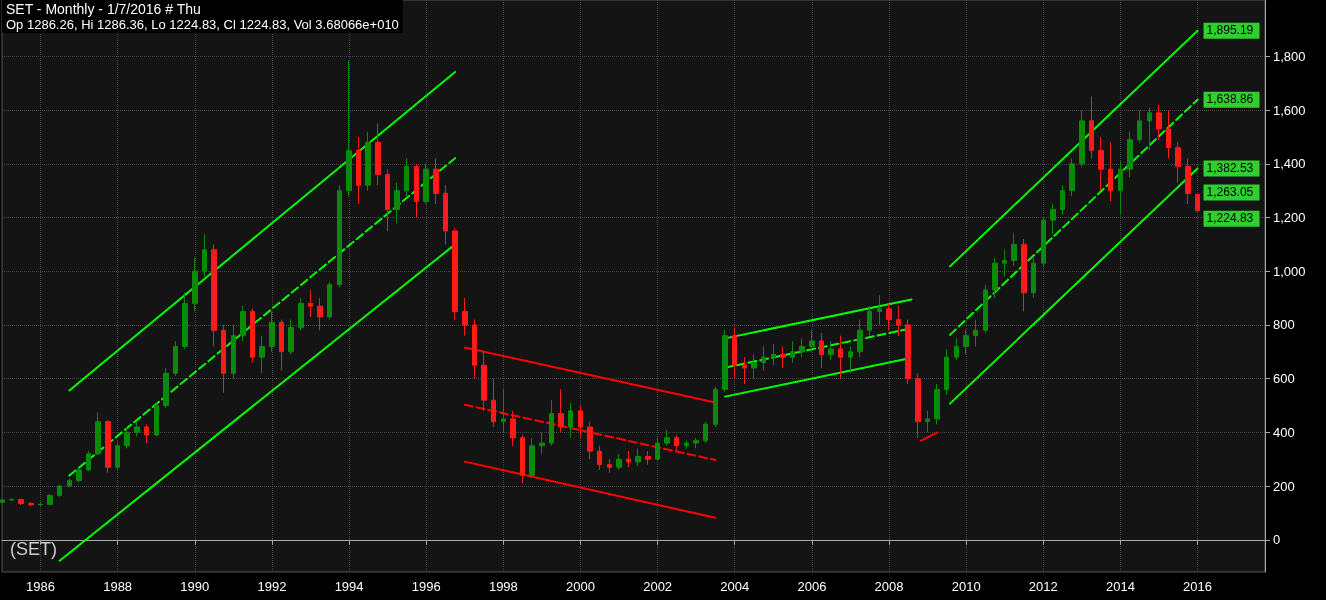 The image size is (1326, 600). What do you see at coordinates (1289, 218) in the screenshot?
I see `y-tick-label: 1,200` at bounding box center [1289, 218].